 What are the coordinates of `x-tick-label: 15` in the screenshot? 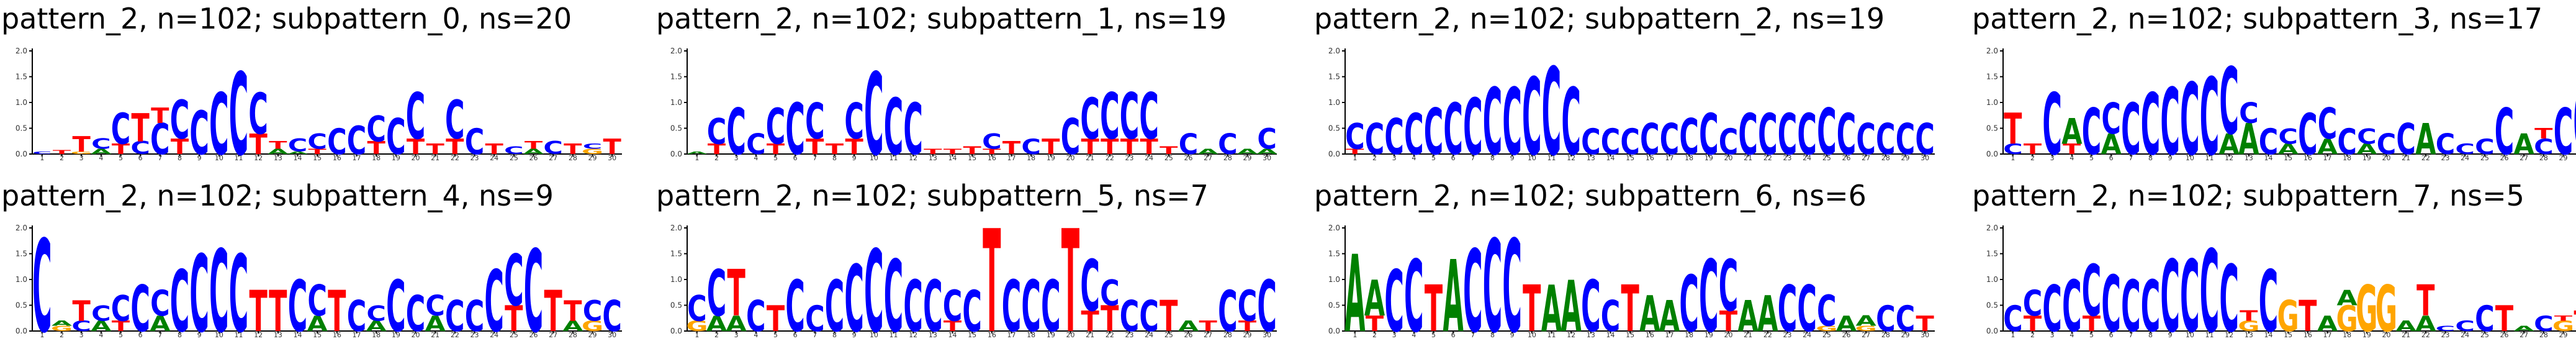 It's located at (972, 335).